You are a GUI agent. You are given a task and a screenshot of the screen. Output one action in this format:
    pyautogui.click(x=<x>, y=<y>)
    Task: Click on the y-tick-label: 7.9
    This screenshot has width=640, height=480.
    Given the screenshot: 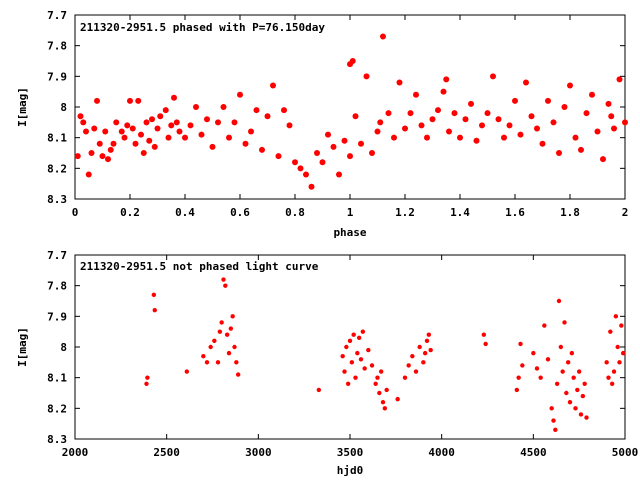 What is the action you would take?
    pyautogui.click(x=57, y=316)
    